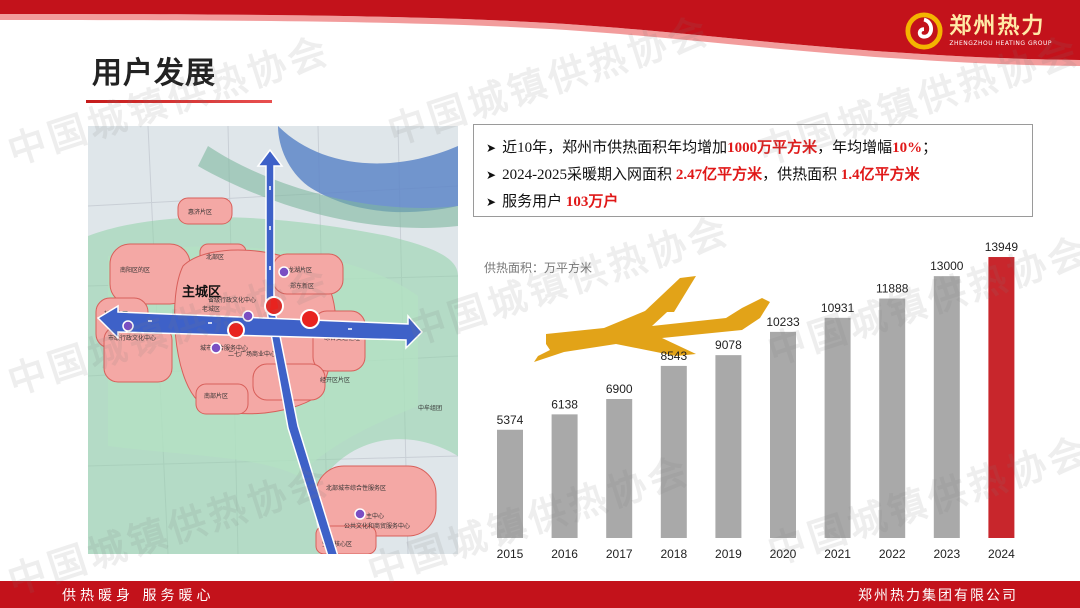 This screenshot has width=1080, height=608. Describe the element at coordinates (1001, 397) in the screenshot. I see `bar-2024` at that location.